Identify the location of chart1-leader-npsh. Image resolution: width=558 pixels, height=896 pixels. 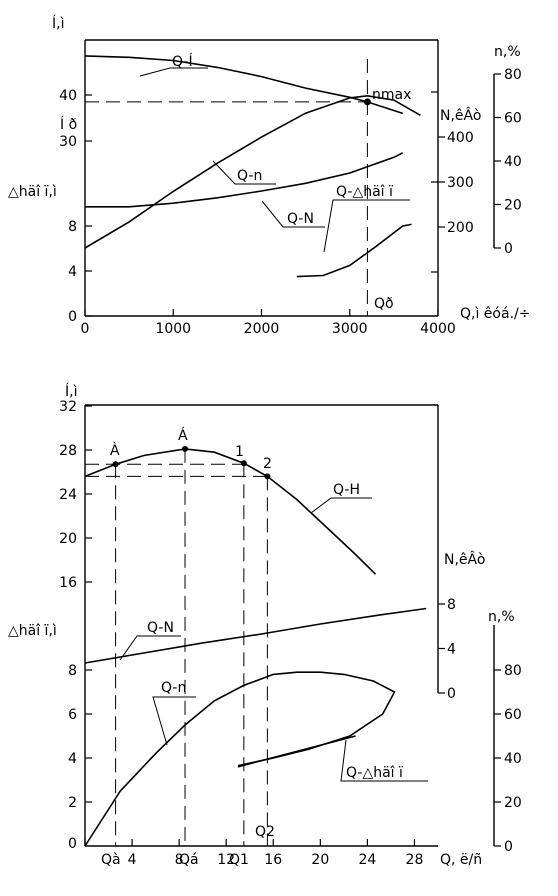
(366, 226).